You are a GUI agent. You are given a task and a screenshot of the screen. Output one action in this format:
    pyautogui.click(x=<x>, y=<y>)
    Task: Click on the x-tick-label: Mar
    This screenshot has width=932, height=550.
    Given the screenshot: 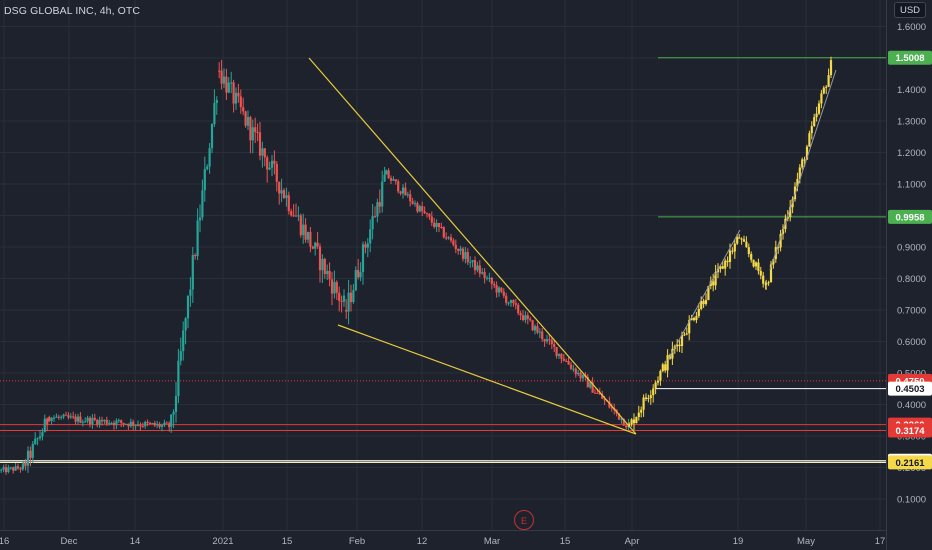 What is the action you would take?
    pyautogui.click(x=492, y=541)
    